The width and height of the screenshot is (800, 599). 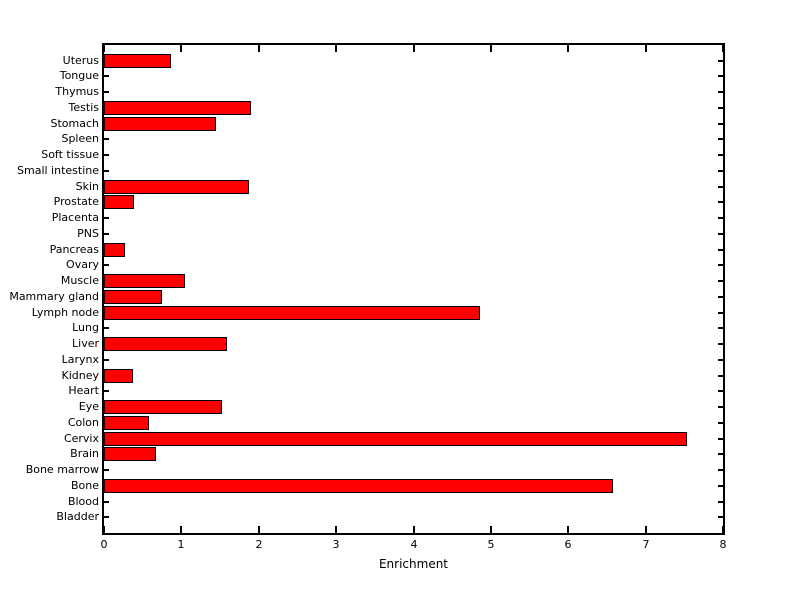 What do you see at coordinates (83, 501) in the screenshot?
I see `y-tick-label: Blood` at bounding box center [83, 501].